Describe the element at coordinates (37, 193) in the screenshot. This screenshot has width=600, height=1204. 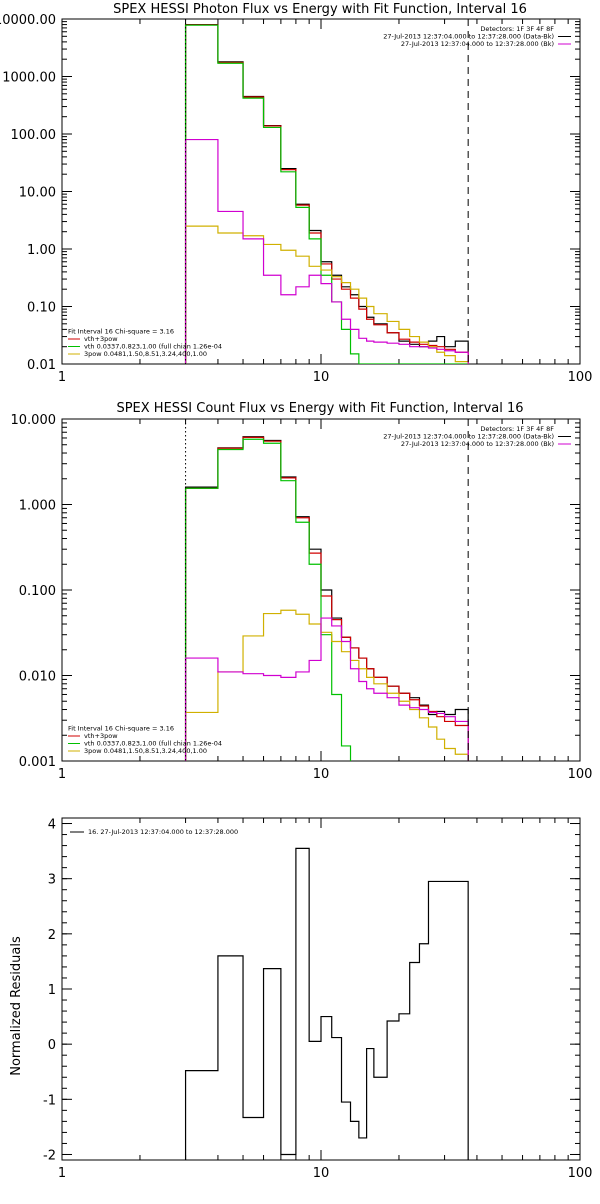
I see `photon-flux-y-tick-label: 10.00` at that location.